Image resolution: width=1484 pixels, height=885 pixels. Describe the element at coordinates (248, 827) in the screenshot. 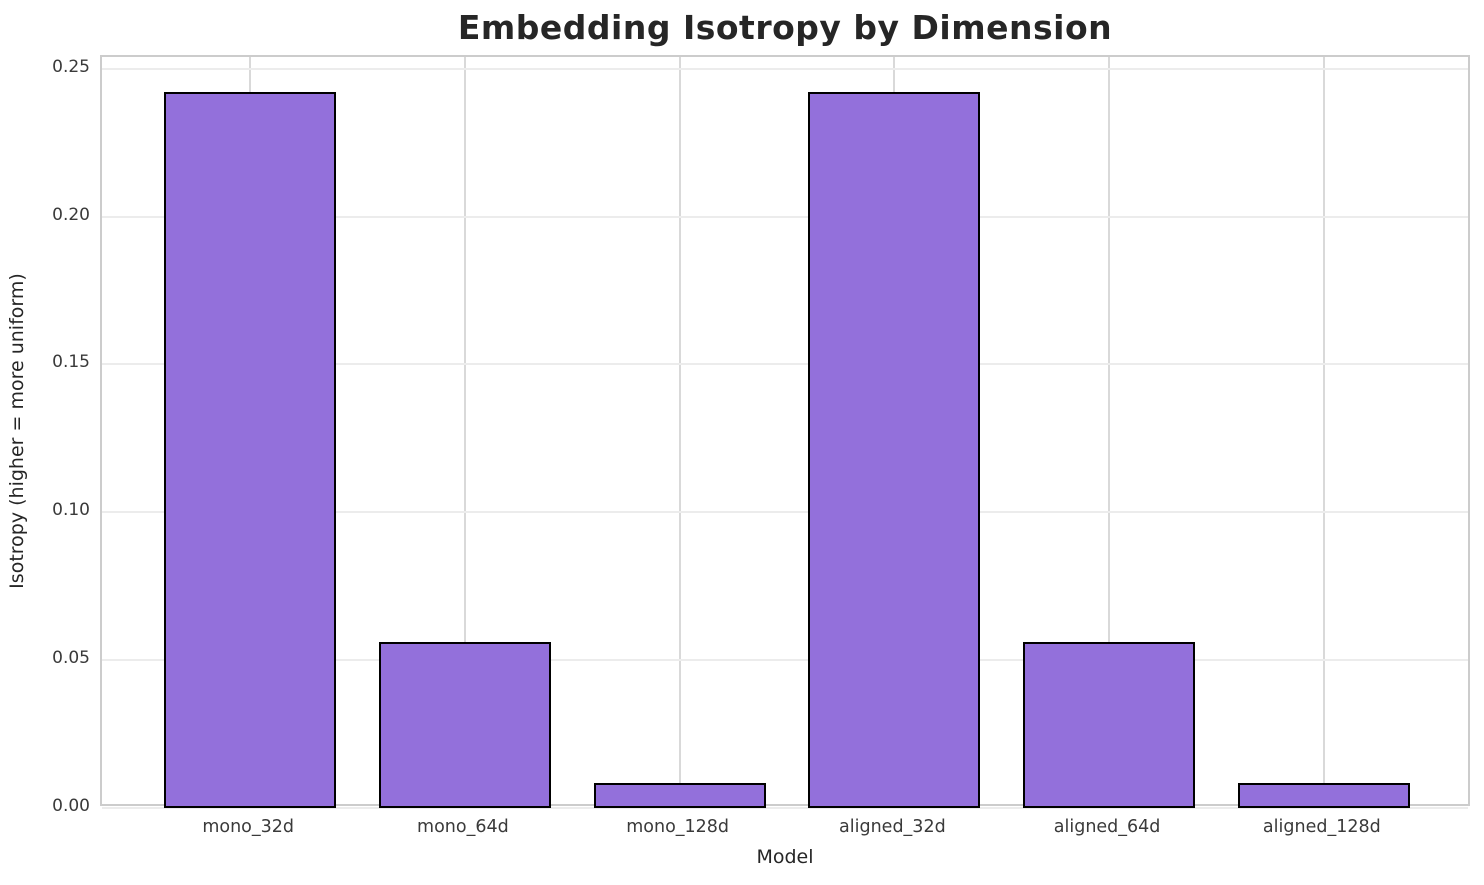

I see `x-tick-label-mono_32d: mono_32d` at that location.